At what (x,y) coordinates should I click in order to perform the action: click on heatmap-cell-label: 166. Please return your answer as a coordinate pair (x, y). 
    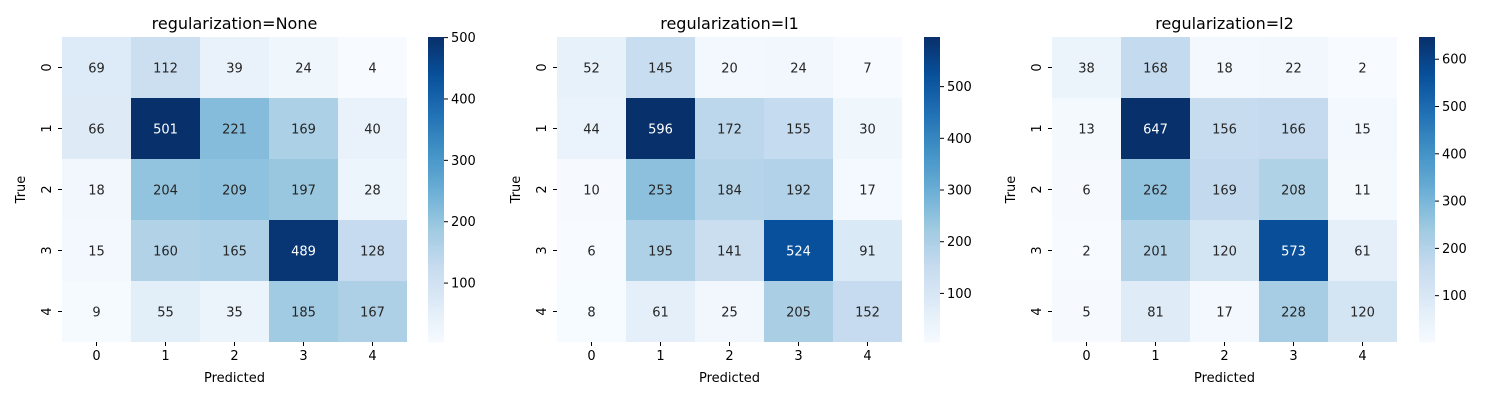
    Looking at the image, I should click on (1293, 130).